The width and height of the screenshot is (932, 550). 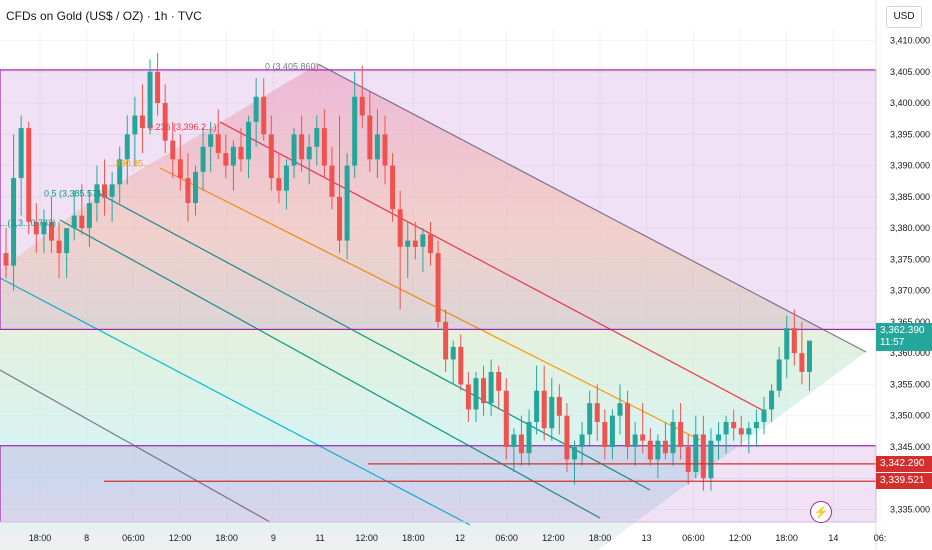 I want to click on fib-label: 0.5 (3,385.571), so click(x=74, y=193).